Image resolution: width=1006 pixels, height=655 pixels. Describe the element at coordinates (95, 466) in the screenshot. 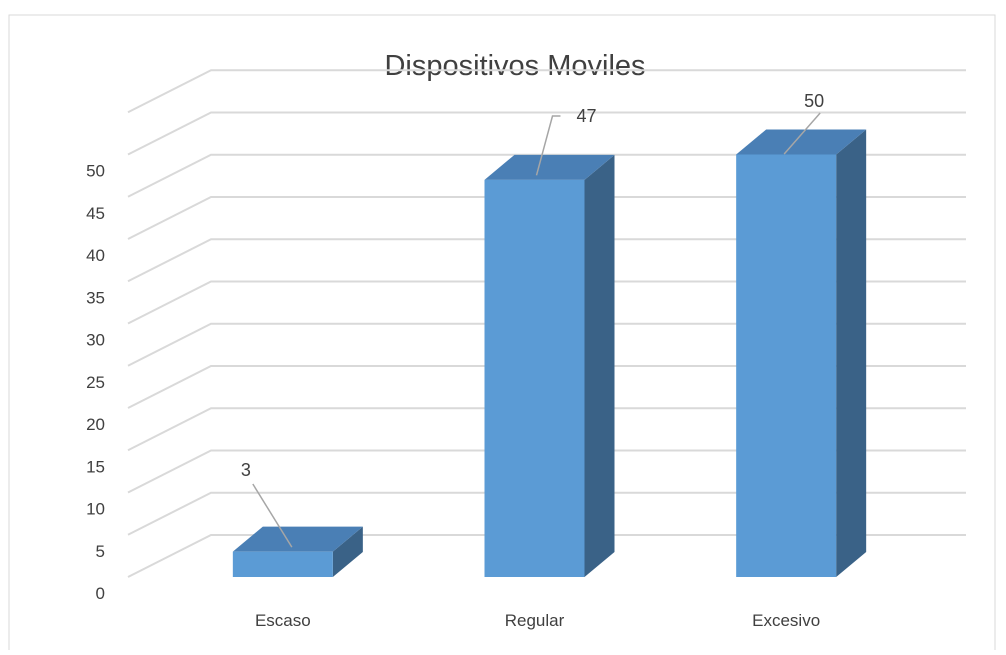

I see `y-tick-label: 15` at that location.